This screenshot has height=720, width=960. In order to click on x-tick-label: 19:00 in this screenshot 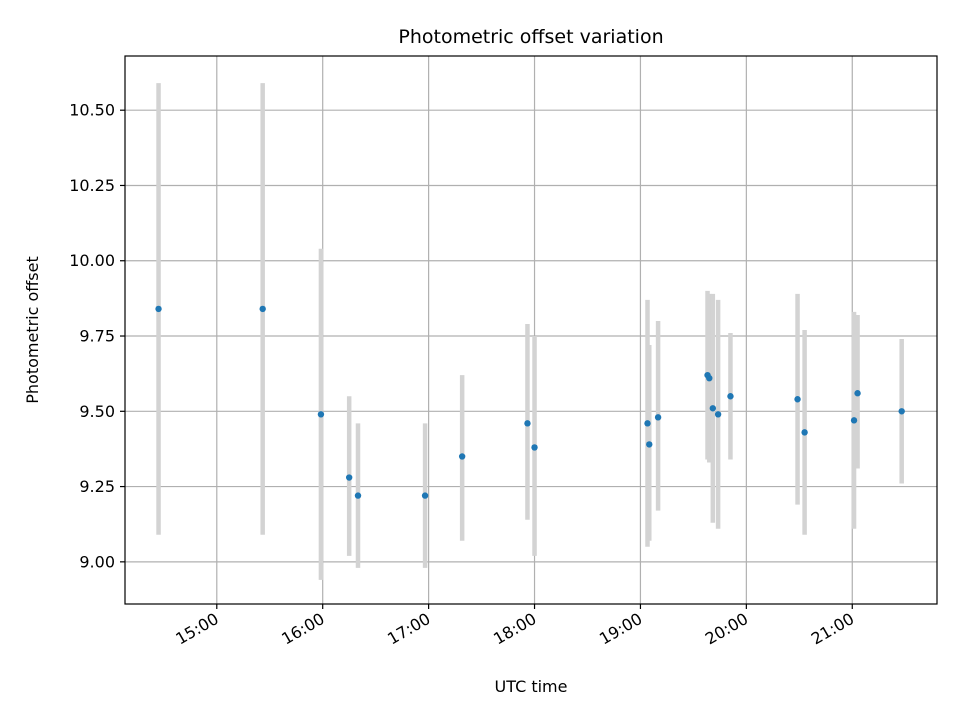, I will do `click(620, 629)`.